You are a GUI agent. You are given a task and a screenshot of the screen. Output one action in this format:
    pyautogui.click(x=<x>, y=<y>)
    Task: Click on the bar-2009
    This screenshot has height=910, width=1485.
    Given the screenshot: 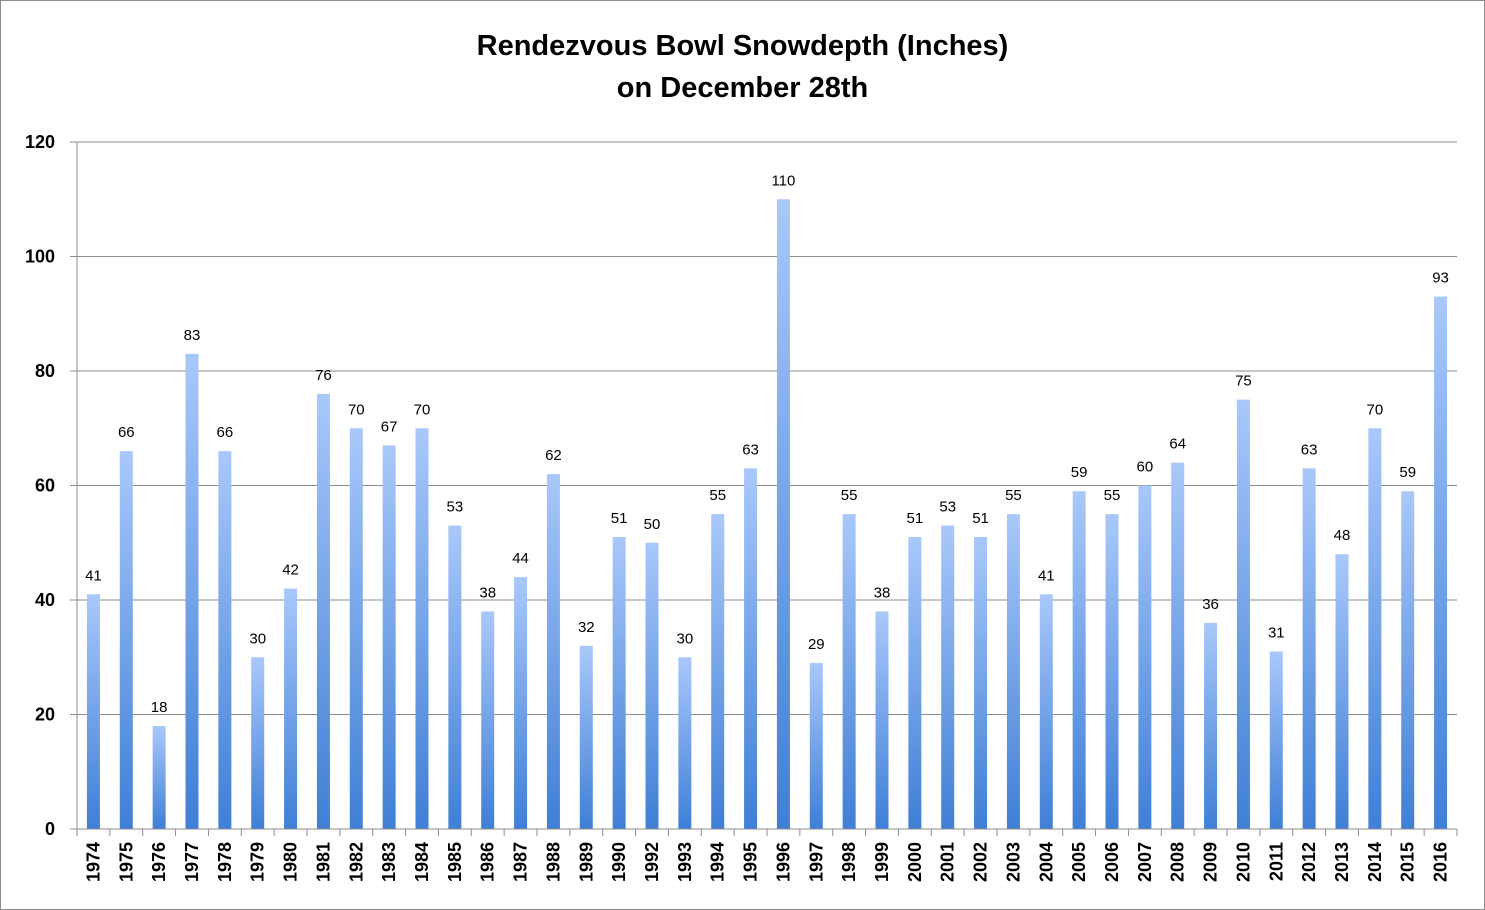 What is the action you would take?
    pyautogui.click(x=1211, y=725)
    